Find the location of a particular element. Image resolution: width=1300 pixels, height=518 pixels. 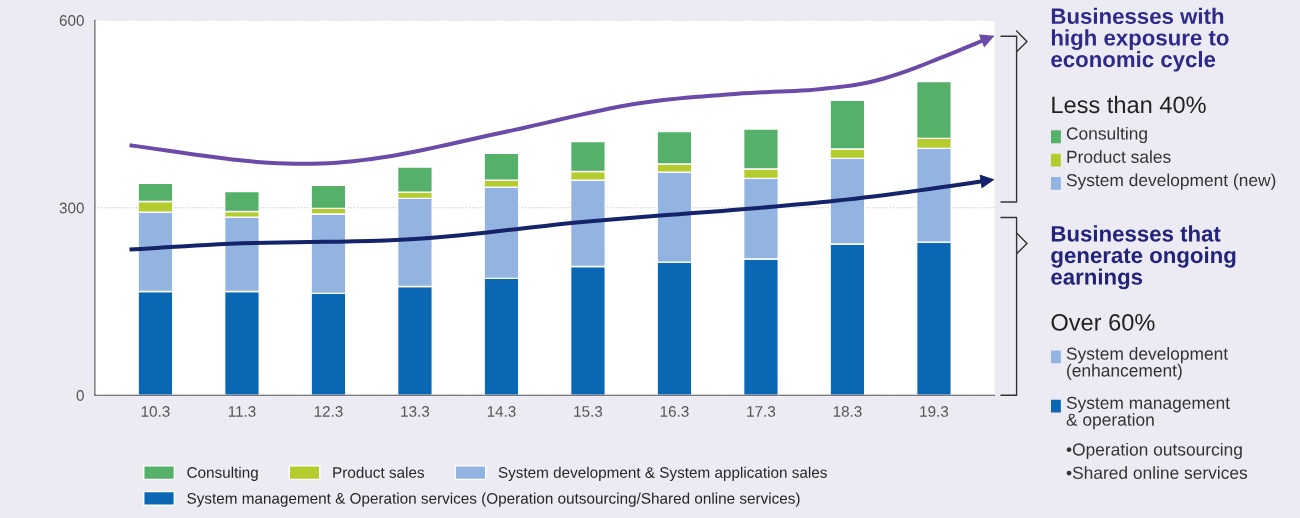

text: Less than 40% is located at coordinates (1129, 104).